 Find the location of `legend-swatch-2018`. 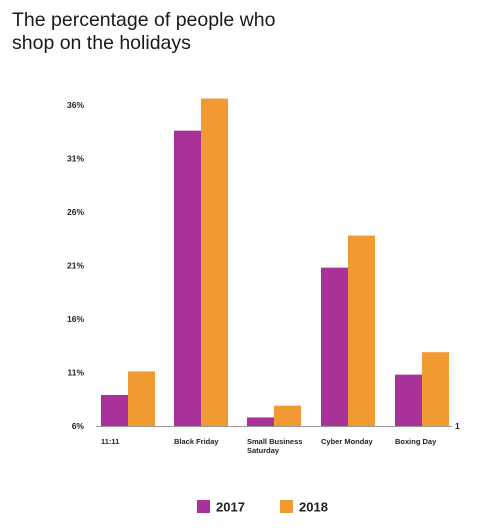

legend-swatch-2018 is located at coordinates (286, 506).